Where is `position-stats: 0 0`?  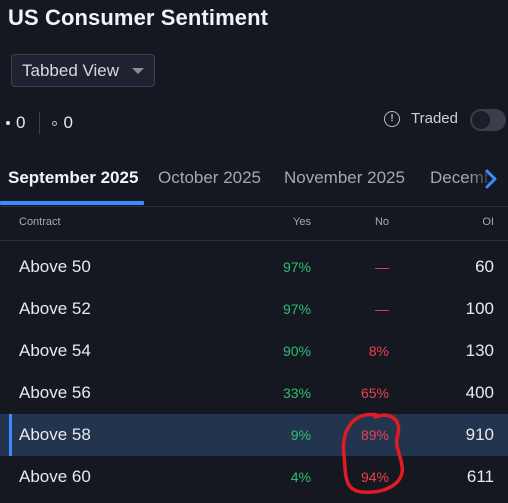
position-stats: 0 0 is located at coordinates (39, 123).